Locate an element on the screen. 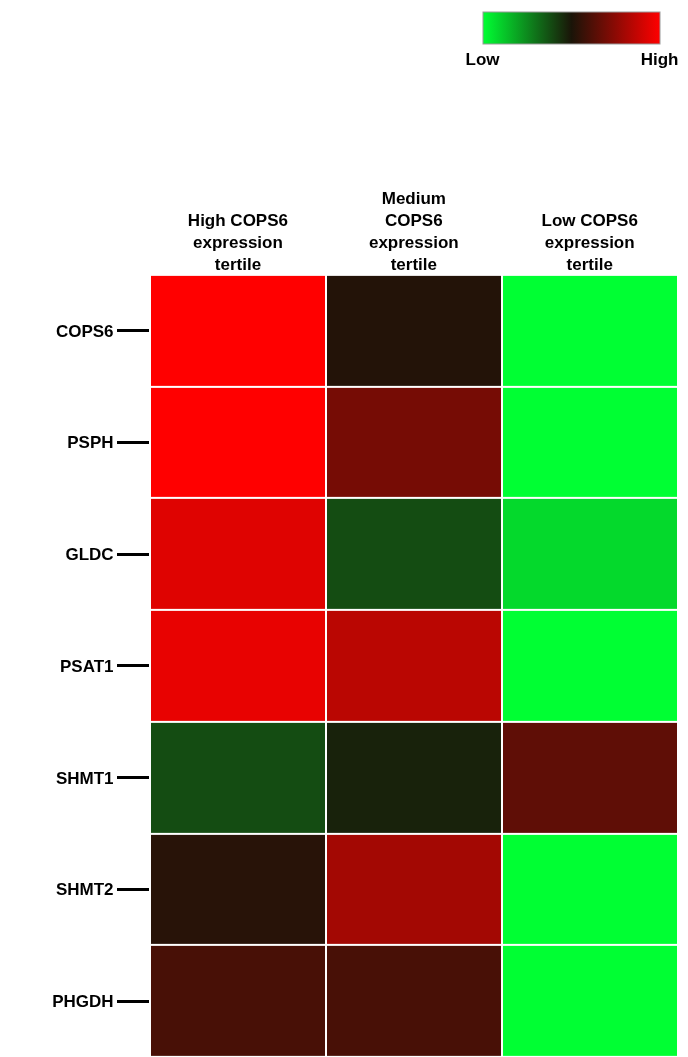  color-bar-label: Low is located at coordinates (483, 60).